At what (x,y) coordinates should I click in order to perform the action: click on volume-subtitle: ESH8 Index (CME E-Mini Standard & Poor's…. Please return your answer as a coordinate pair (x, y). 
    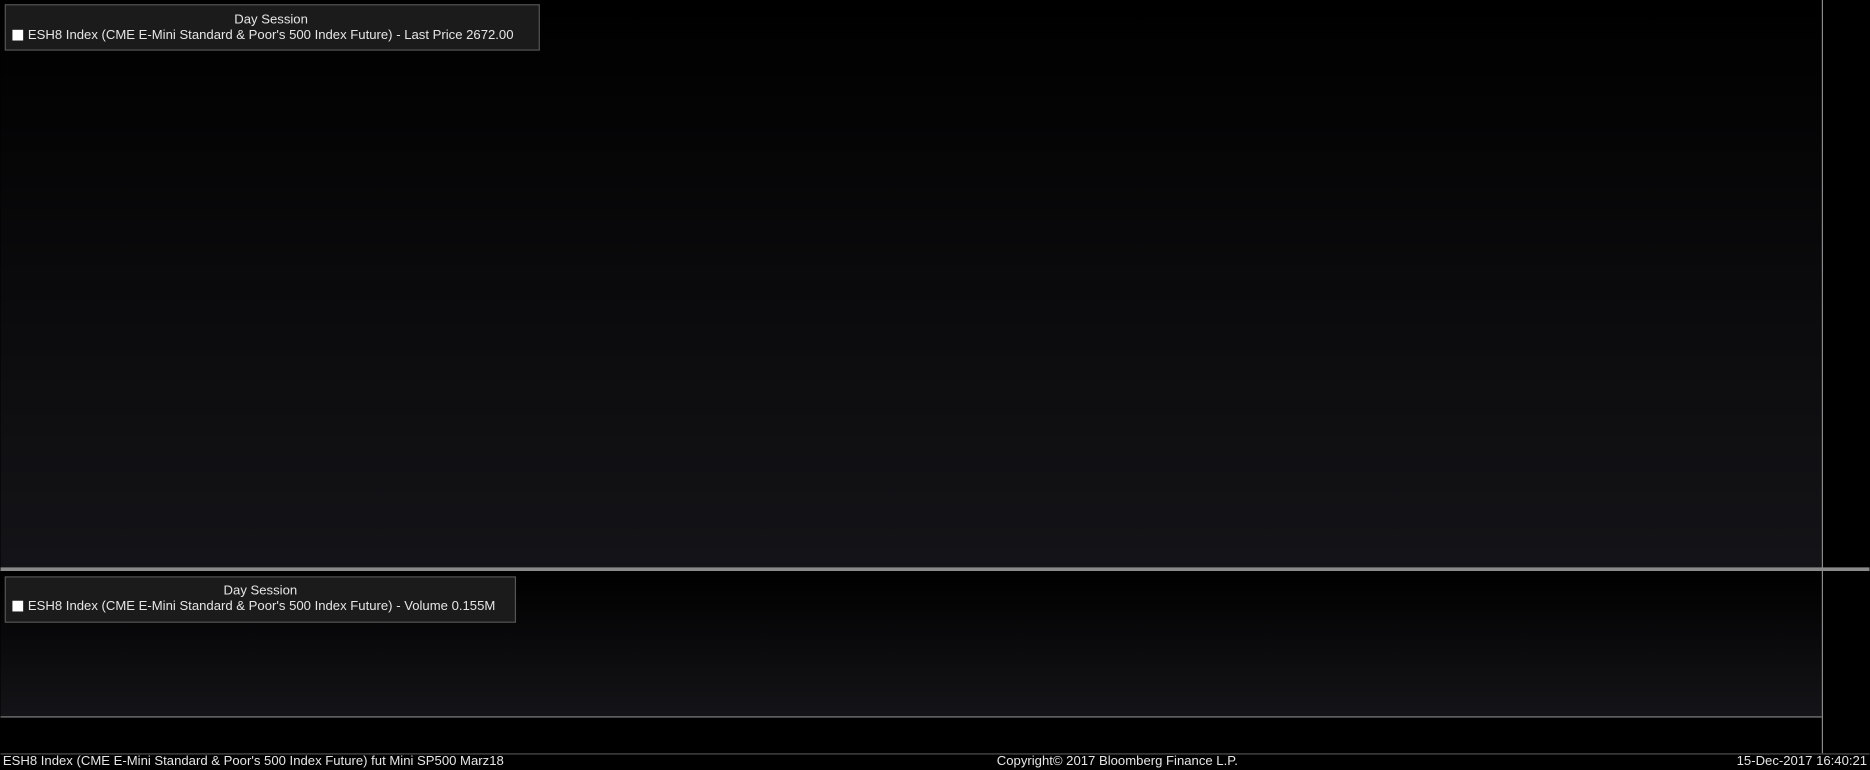
    Looking at the image, I should click on (261, 605).